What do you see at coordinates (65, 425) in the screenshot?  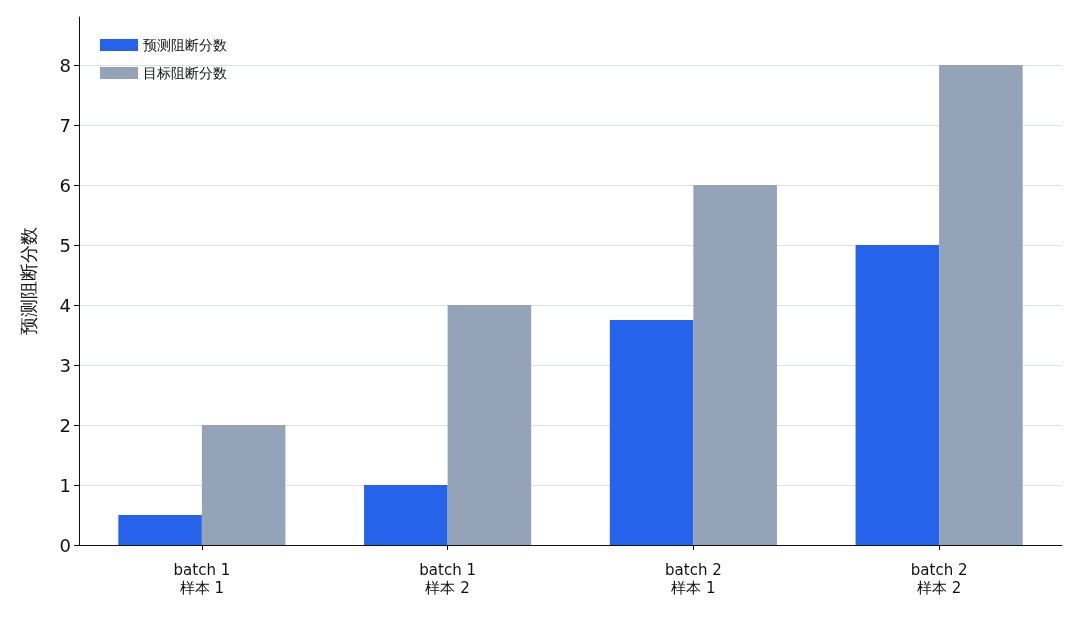 I see `y-tick-label: 2` at bounding box center [65, 425].